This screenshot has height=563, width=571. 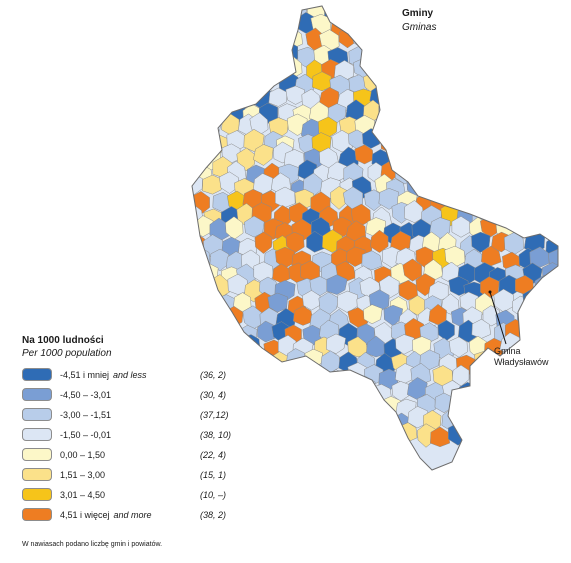 What do you see at coordinates (142, 515) in the screenshot?
I see `legend-item: 4,51 i więcej and more (38, 2)` at bounding box center [142, 515].